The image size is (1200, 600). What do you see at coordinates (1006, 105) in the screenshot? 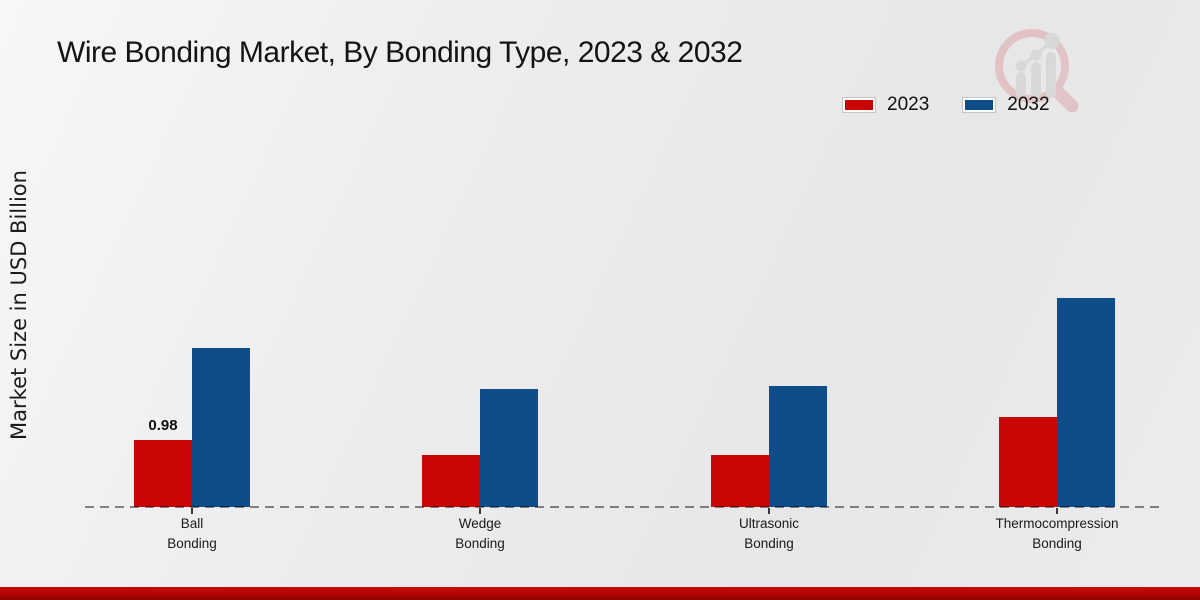
I see `legend-item-2032: 2032` at bounding box center [1006, 105].